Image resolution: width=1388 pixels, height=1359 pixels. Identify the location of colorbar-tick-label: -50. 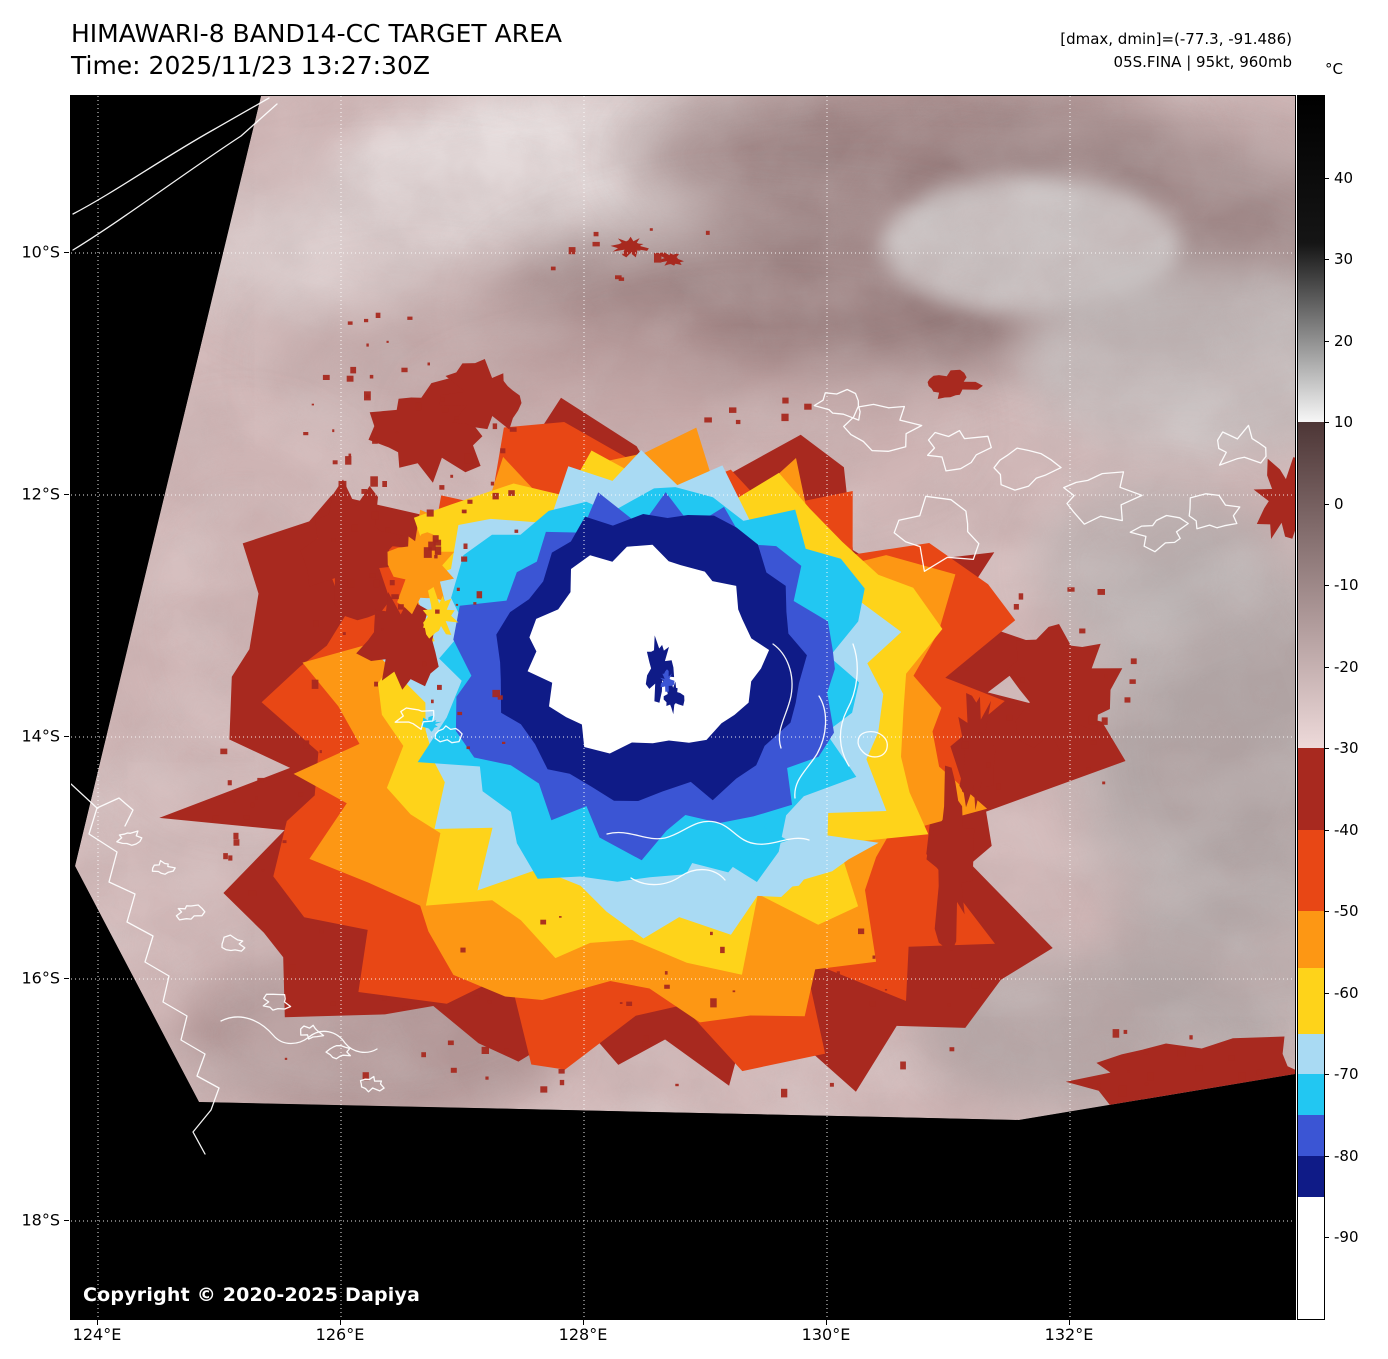
(1346, 911).